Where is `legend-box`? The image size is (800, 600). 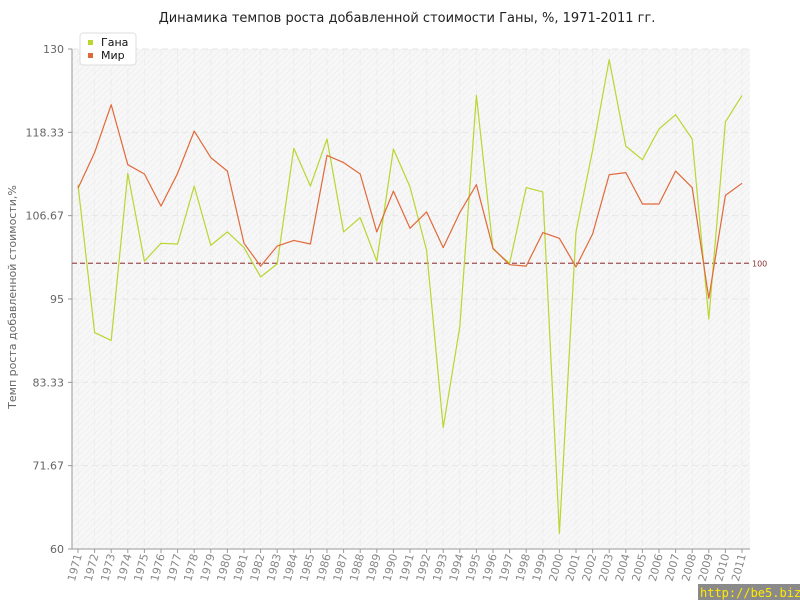
legend-box is located at coordinates (108, 49).